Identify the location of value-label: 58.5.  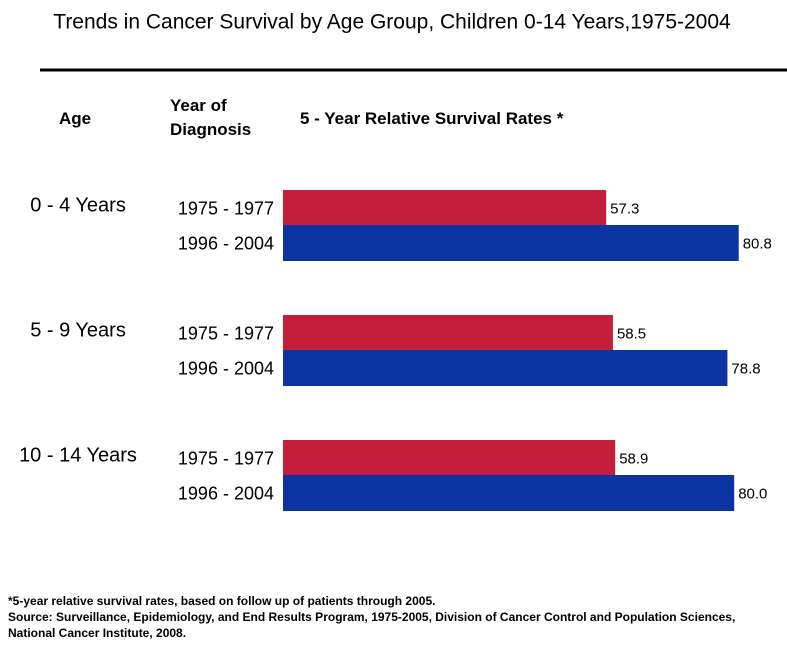
(631, 333).